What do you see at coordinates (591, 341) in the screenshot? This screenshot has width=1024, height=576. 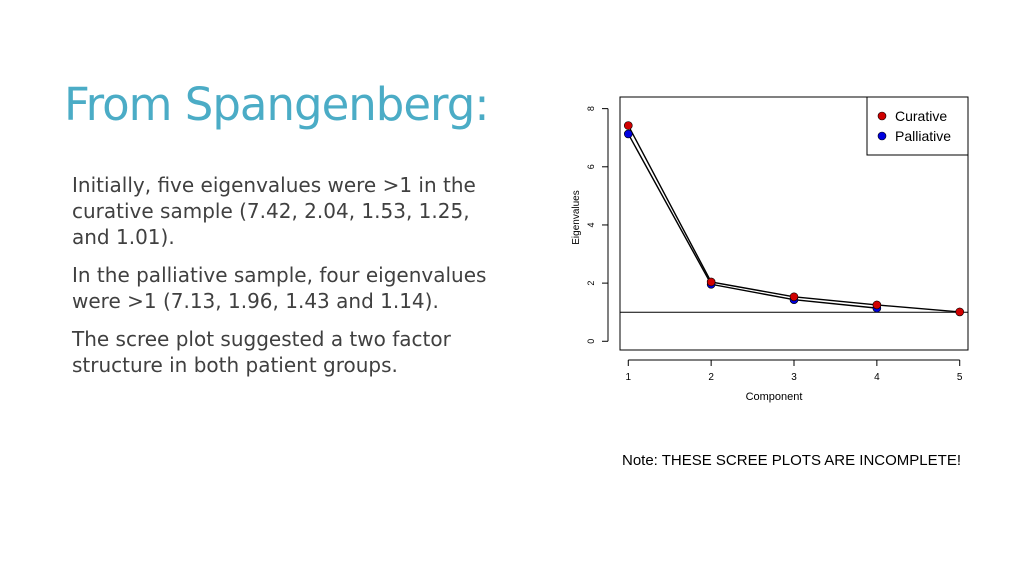 I see `y-tick-label: 0` at bounding box center [591, 341].